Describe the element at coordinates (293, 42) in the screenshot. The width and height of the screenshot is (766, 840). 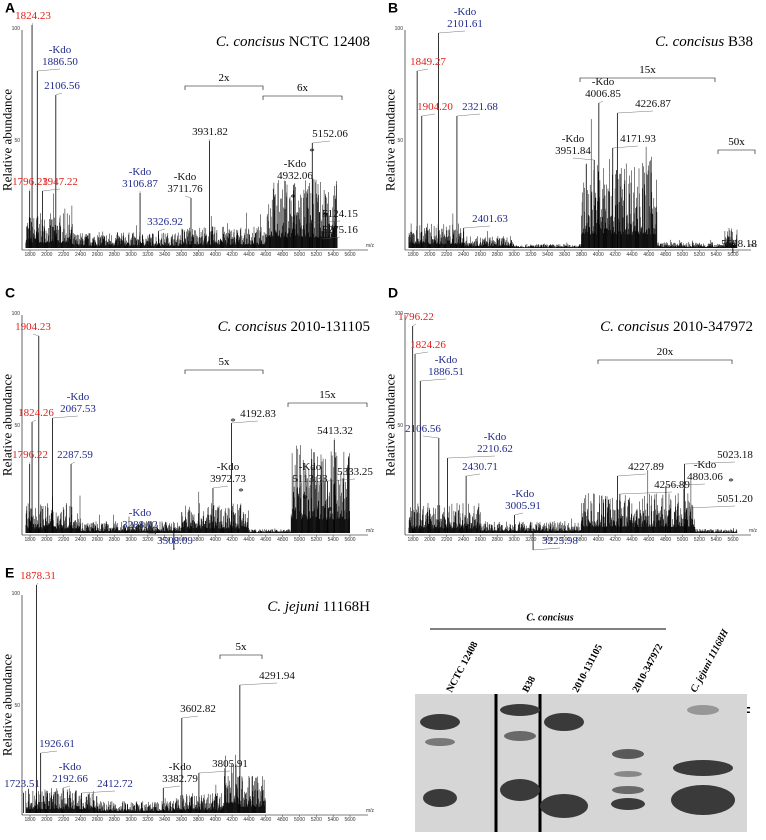
I see `panel-title: C. concisus NCTC 12408` at that location.